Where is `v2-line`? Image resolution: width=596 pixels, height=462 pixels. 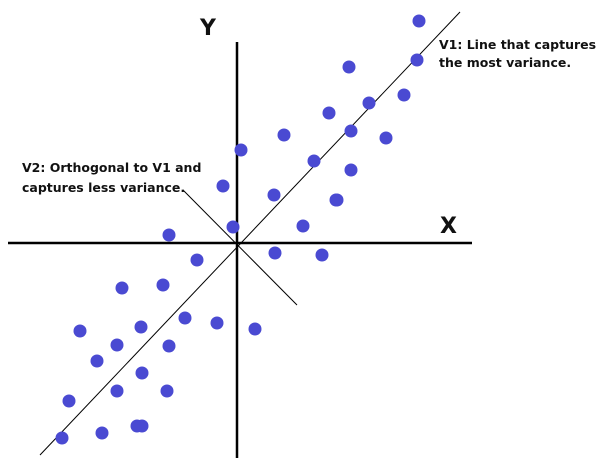 v2-line is located at coordinates (240, 247).